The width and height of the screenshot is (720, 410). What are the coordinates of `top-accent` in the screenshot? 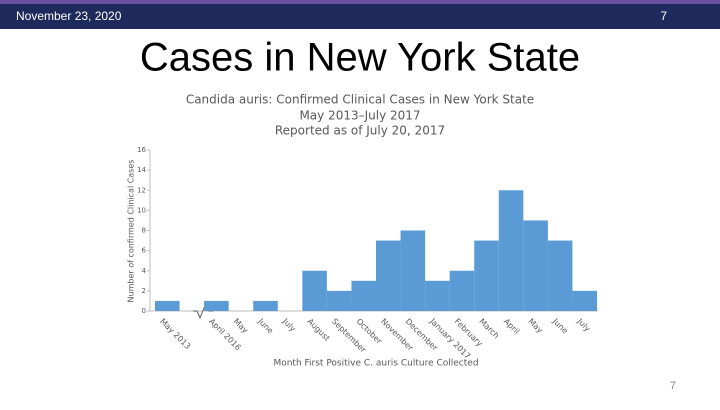 It's located at (360, 2).